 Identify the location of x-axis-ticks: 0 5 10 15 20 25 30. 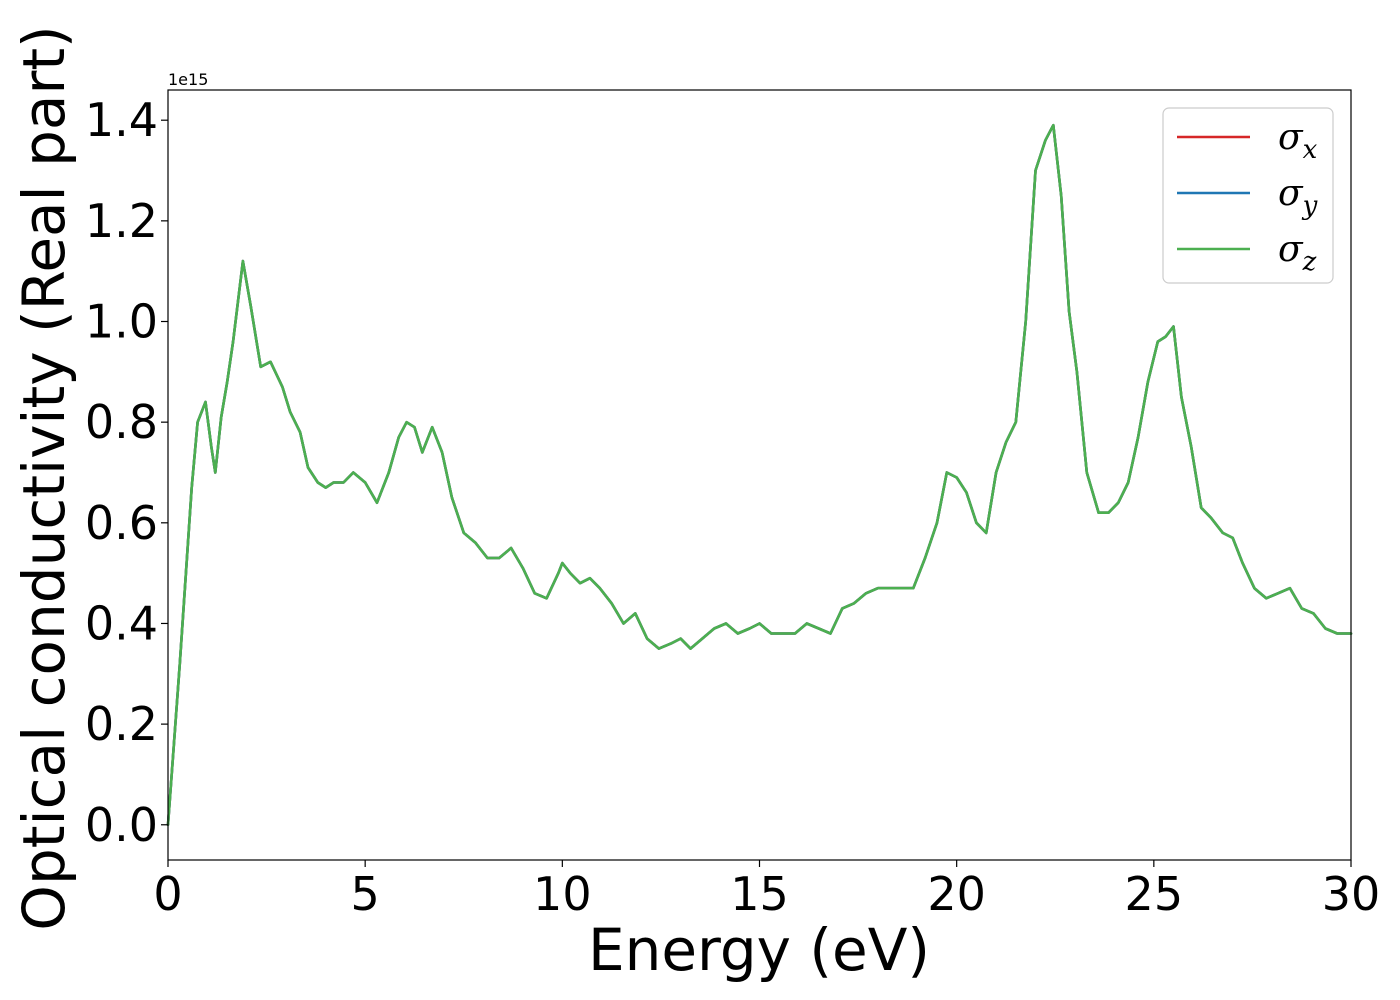
(766, 890).